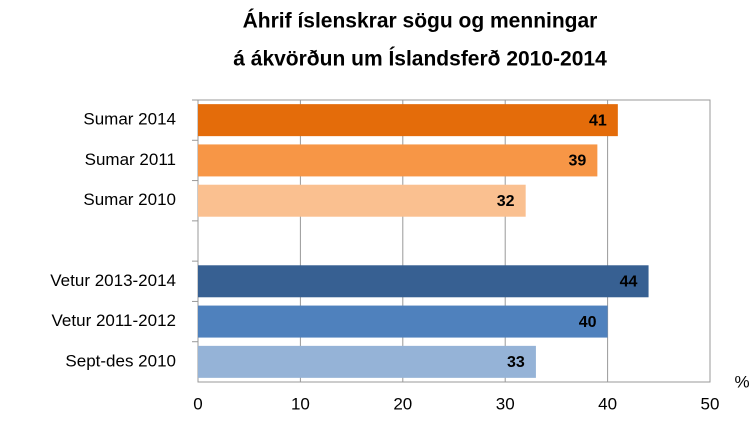  Describe the element at coordinates (129, 199) in the screenshot. I see `y-tick-label: Sumar 2010` at that location.